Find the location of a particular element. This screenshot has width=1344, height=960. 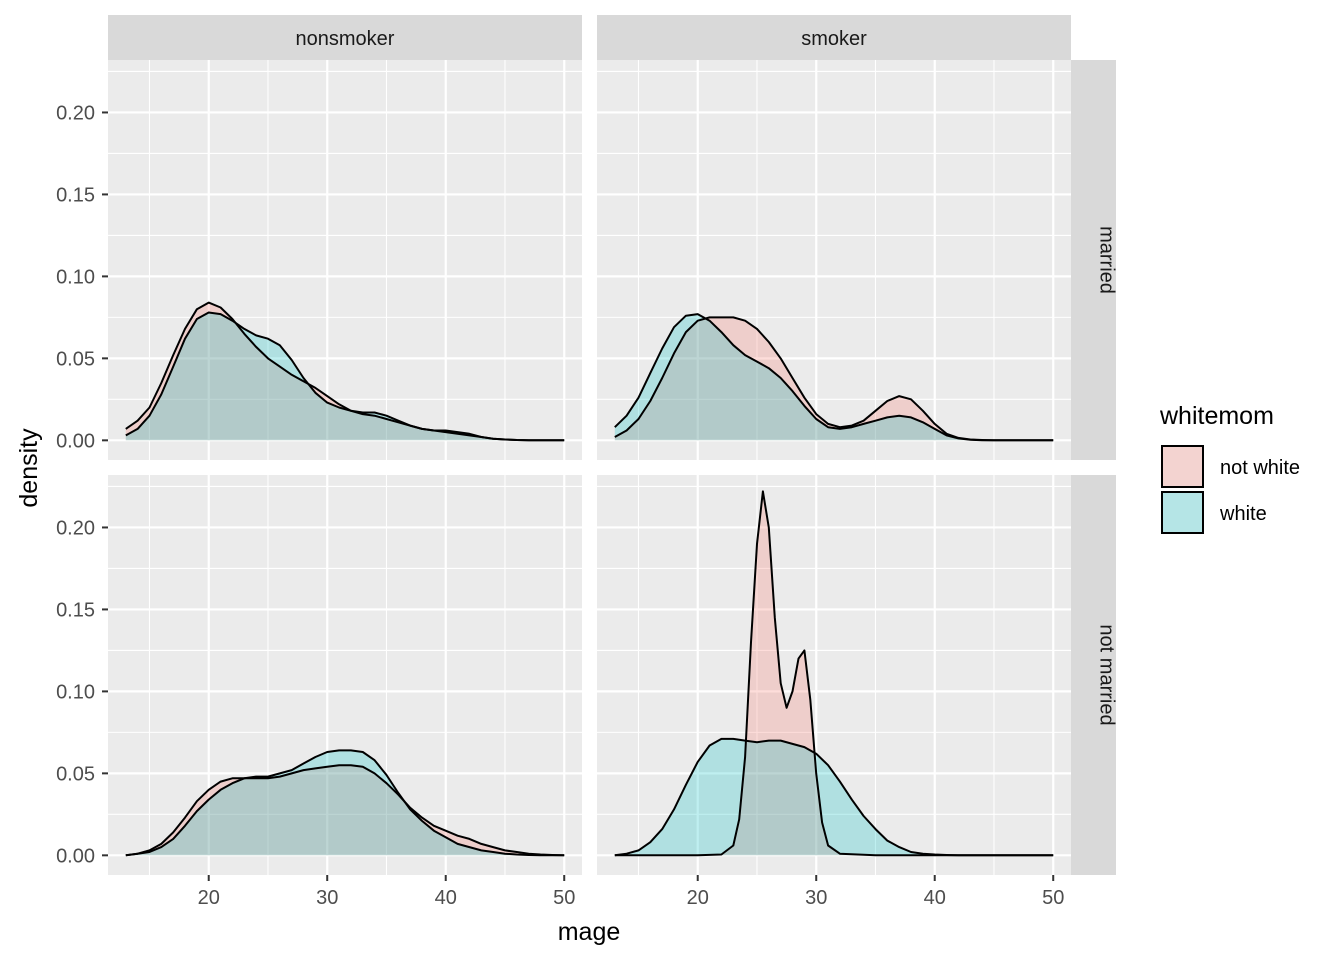

panel-nonsmoker-married is located at coordinates (345, 260).